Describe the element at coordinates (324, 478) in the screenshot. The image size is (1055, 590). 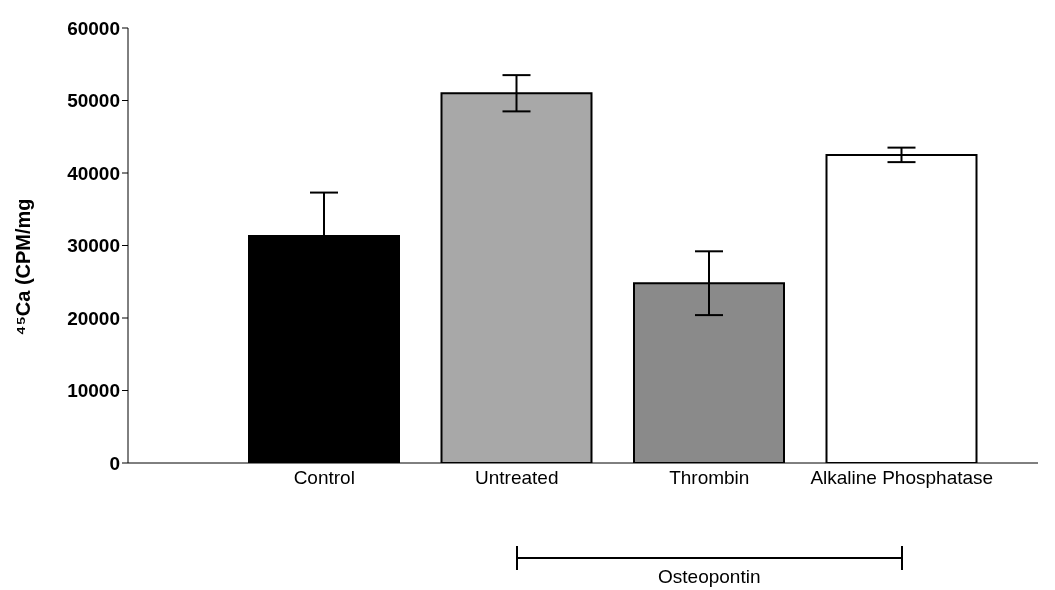
I see `x-tick-label: Control` at that location.